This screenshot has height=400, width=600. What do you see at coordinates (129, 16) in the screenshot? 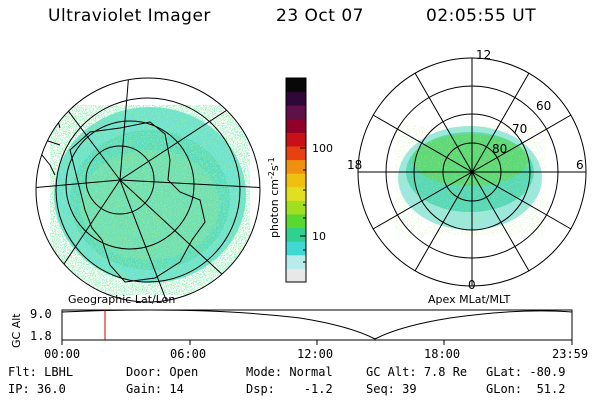
I see `instrument-title: Ultraviolet Imager` at bounding box center [129, 16].